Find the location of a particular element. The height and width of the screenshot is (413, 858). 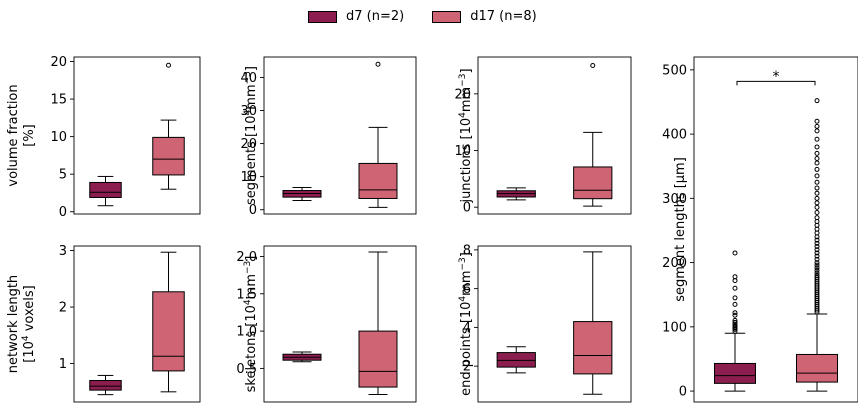

y-tick-label: 1.0 is located at coordinates (246, 332).